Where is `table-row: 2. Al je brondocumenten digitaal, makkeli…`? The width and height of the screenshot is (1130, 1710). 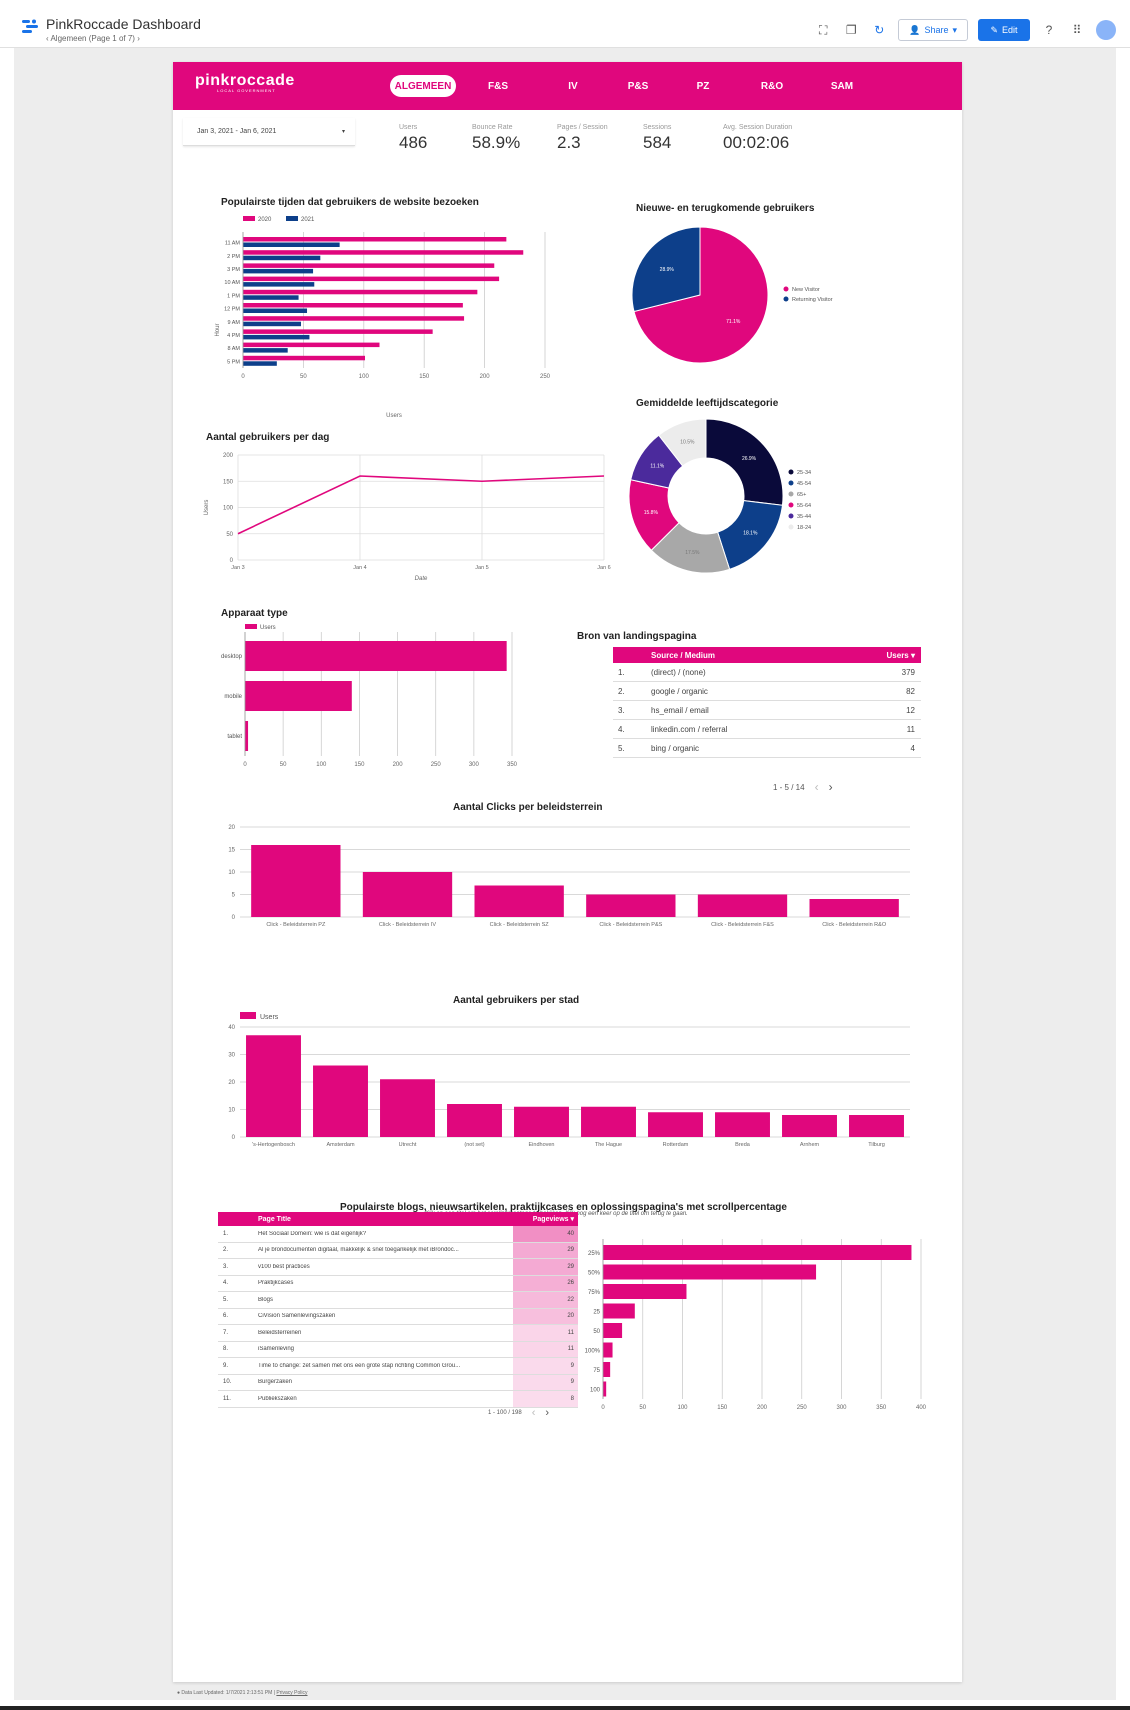 table-row: 2. Al je brondocumenten digitaal, makkeli… is located at coordinates (398, 1250).